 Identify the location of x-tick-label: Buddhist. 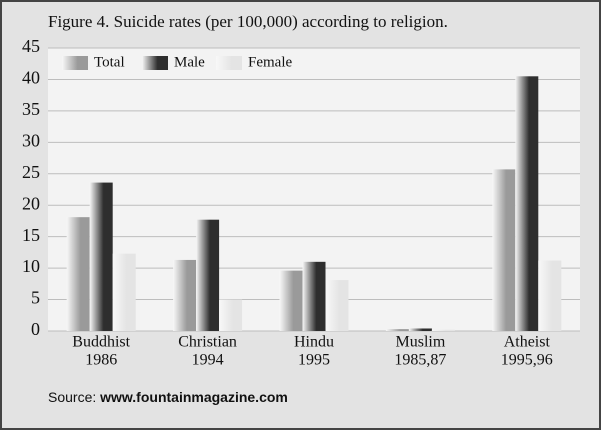
(101, 342).